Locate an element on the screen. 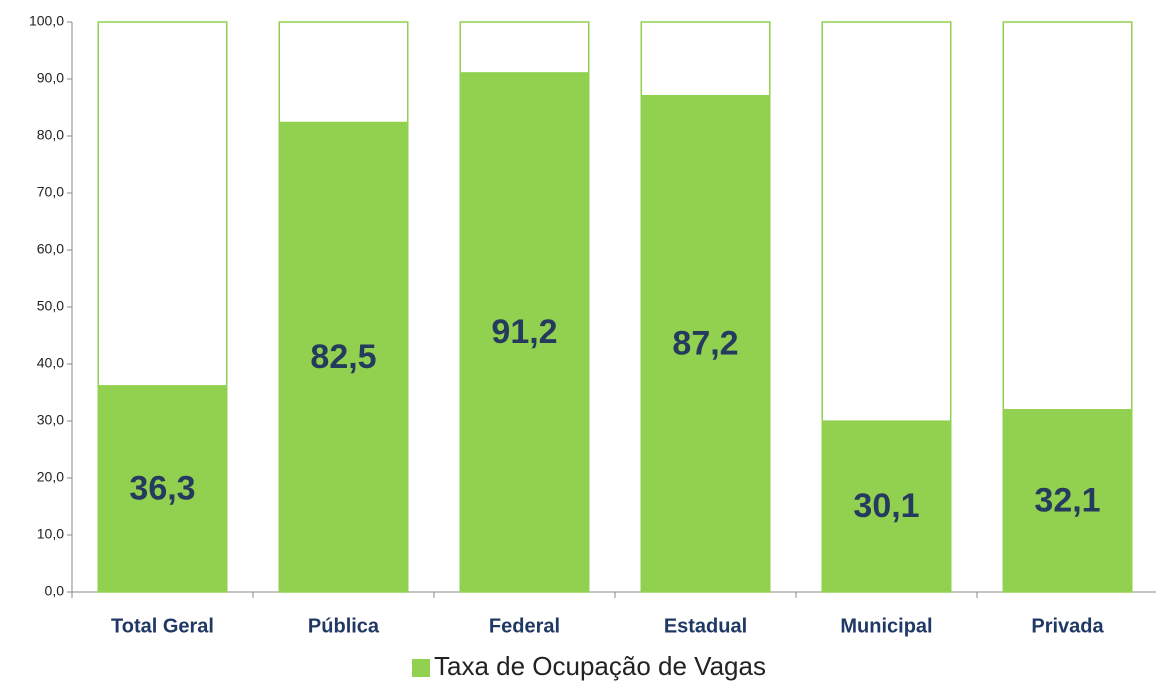  y-tick-label: 40,0 is located at coordinates (50, 363).